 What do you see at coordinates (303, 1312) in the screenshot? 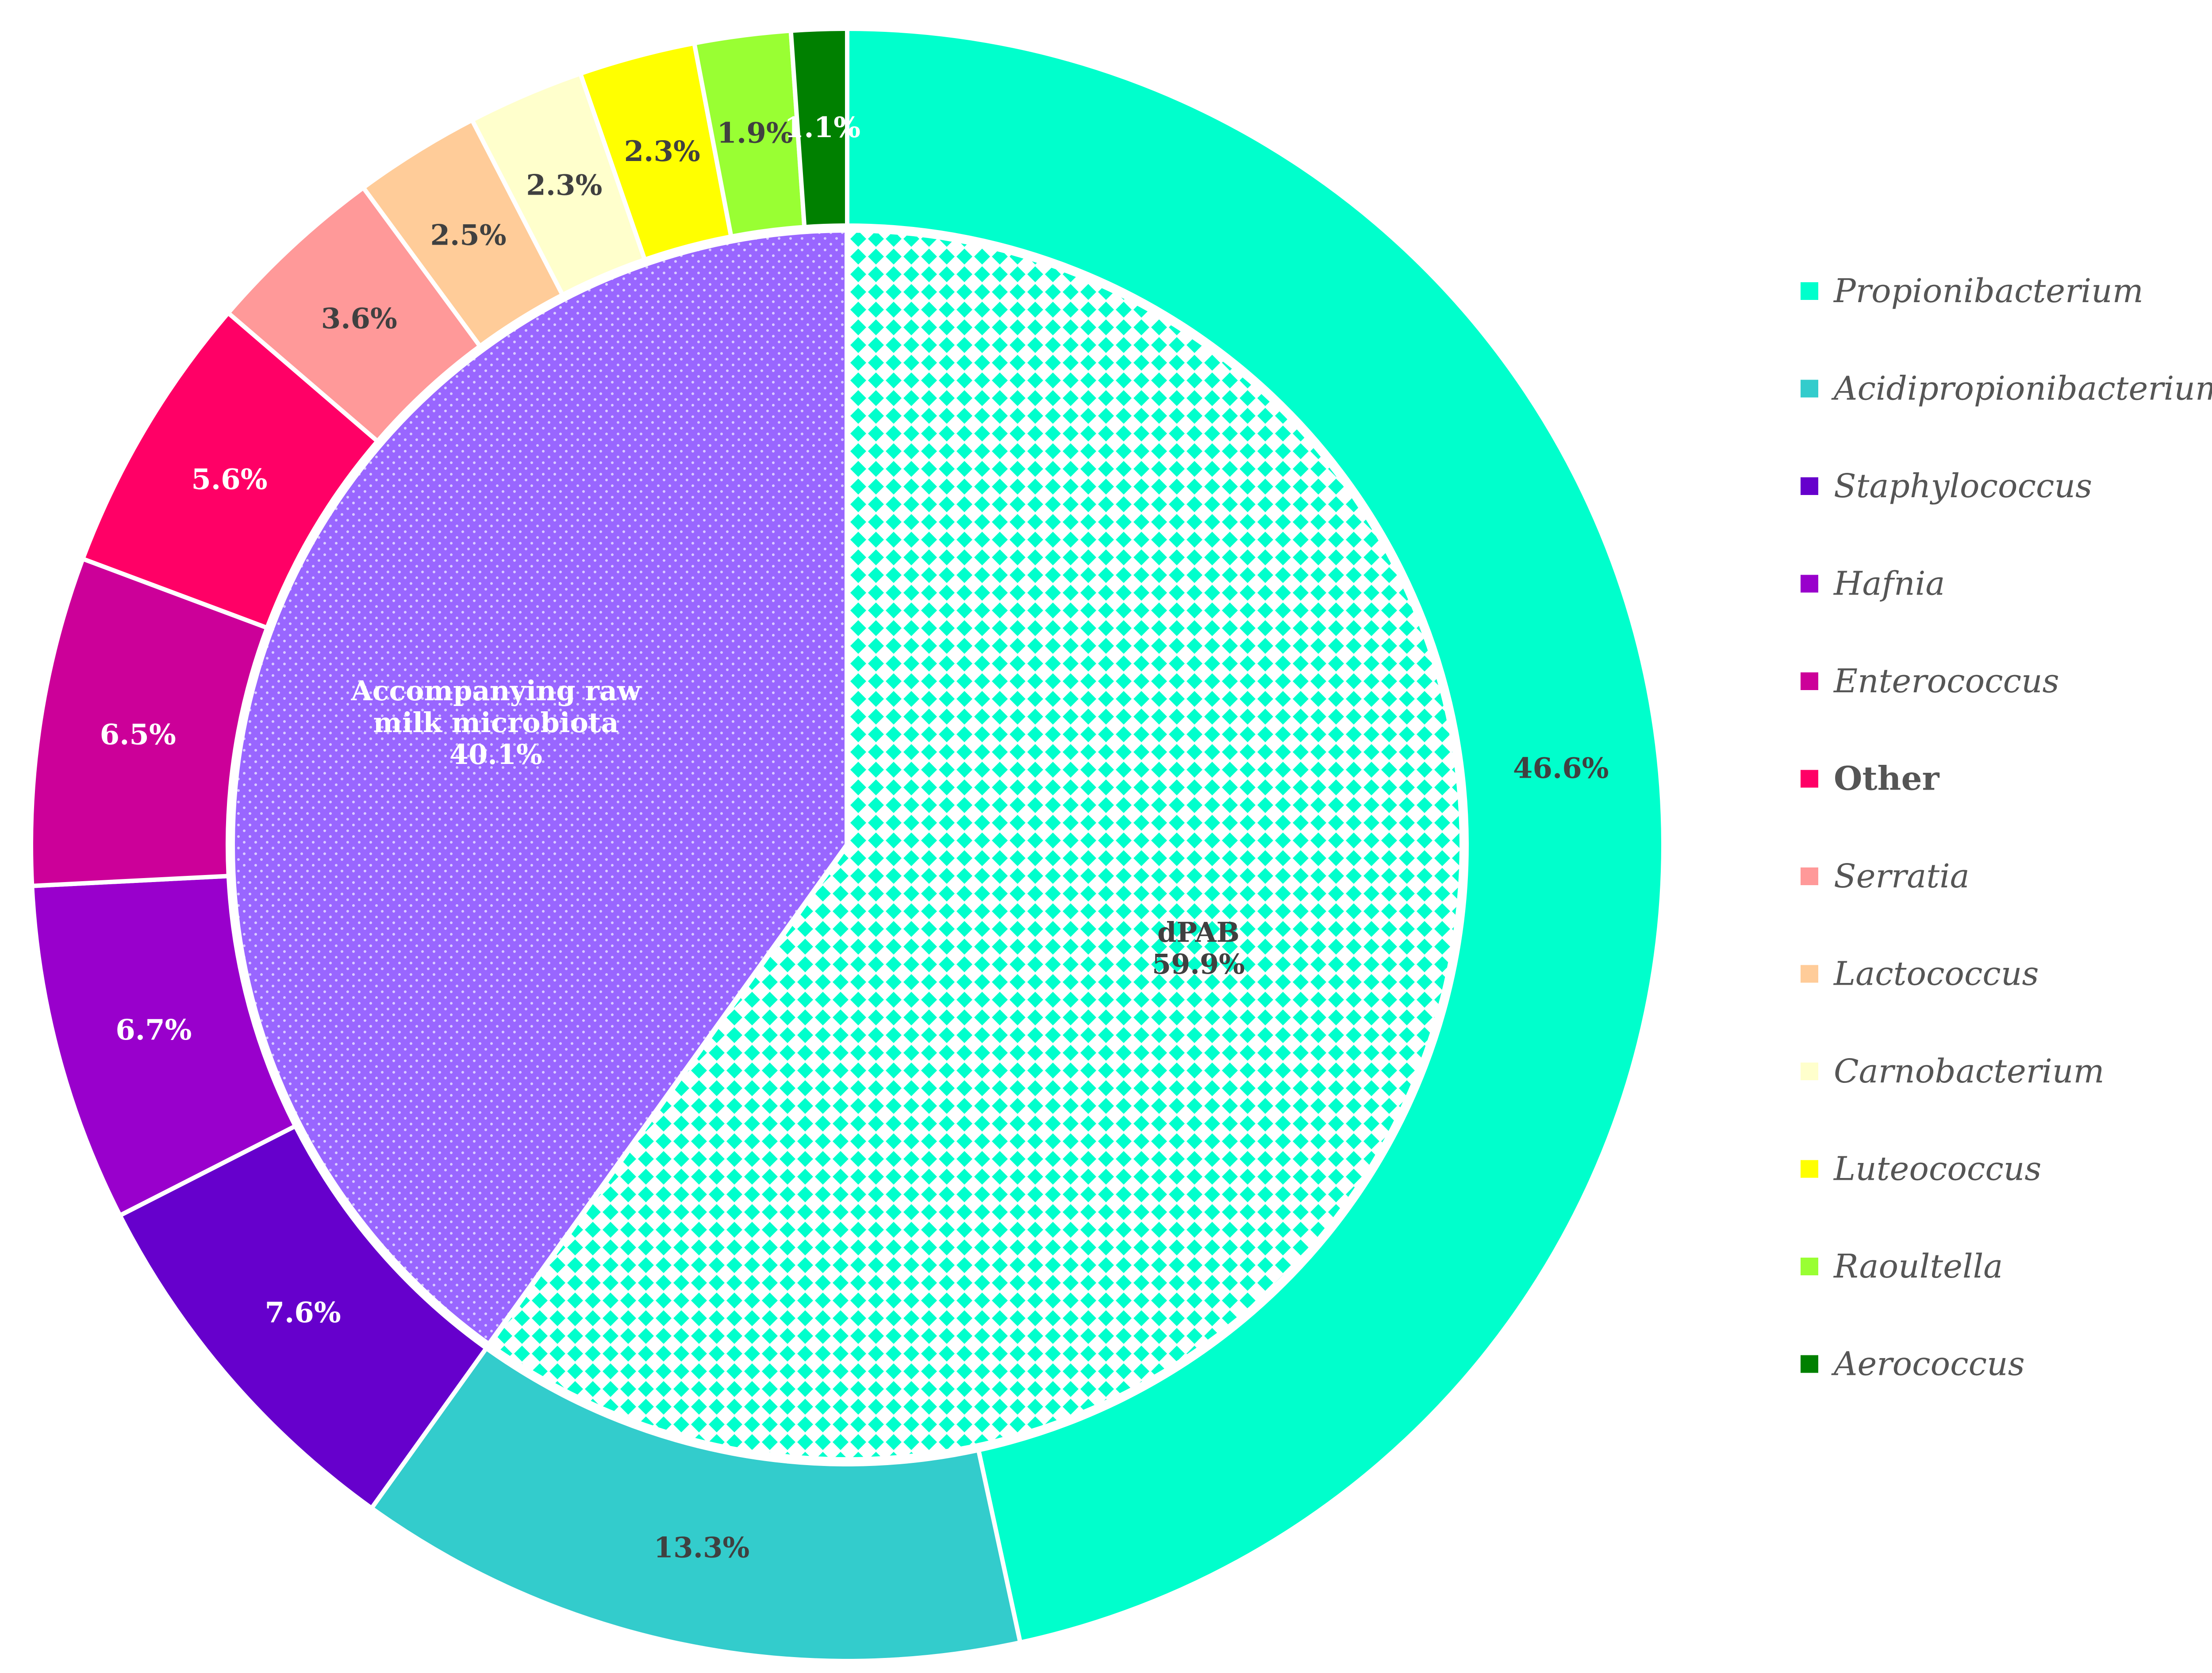
I see `data-label-staphylococcus: 7.6%` at bounding box center [303, 1312].